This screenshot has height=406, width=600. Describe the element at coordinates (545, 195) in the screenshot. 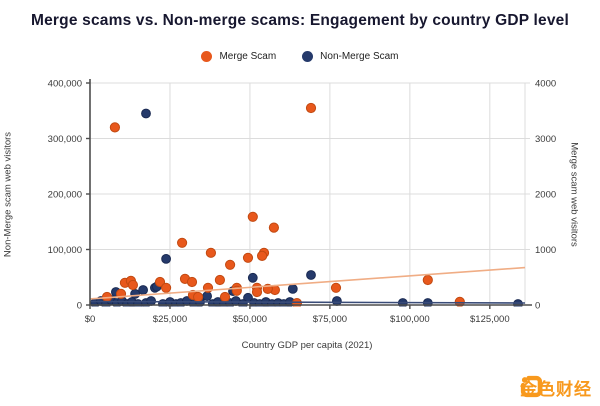

I see `y-tick-right: 2000` at that location.